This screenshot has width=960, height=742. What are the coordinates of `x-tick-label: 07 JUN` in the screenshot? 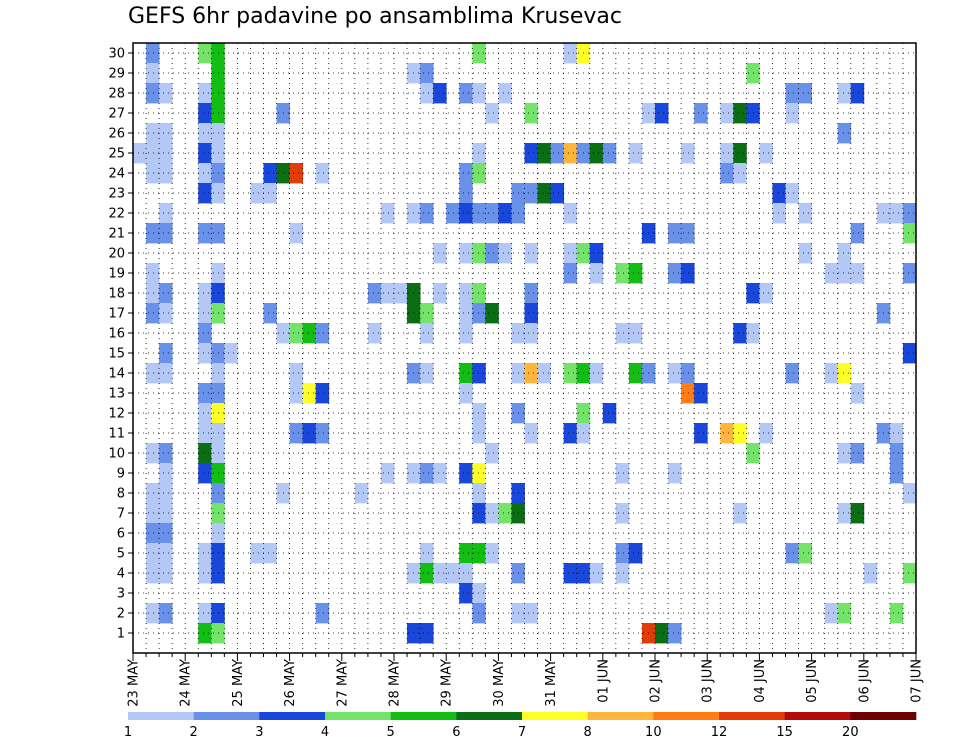 It's located at (917, 681).